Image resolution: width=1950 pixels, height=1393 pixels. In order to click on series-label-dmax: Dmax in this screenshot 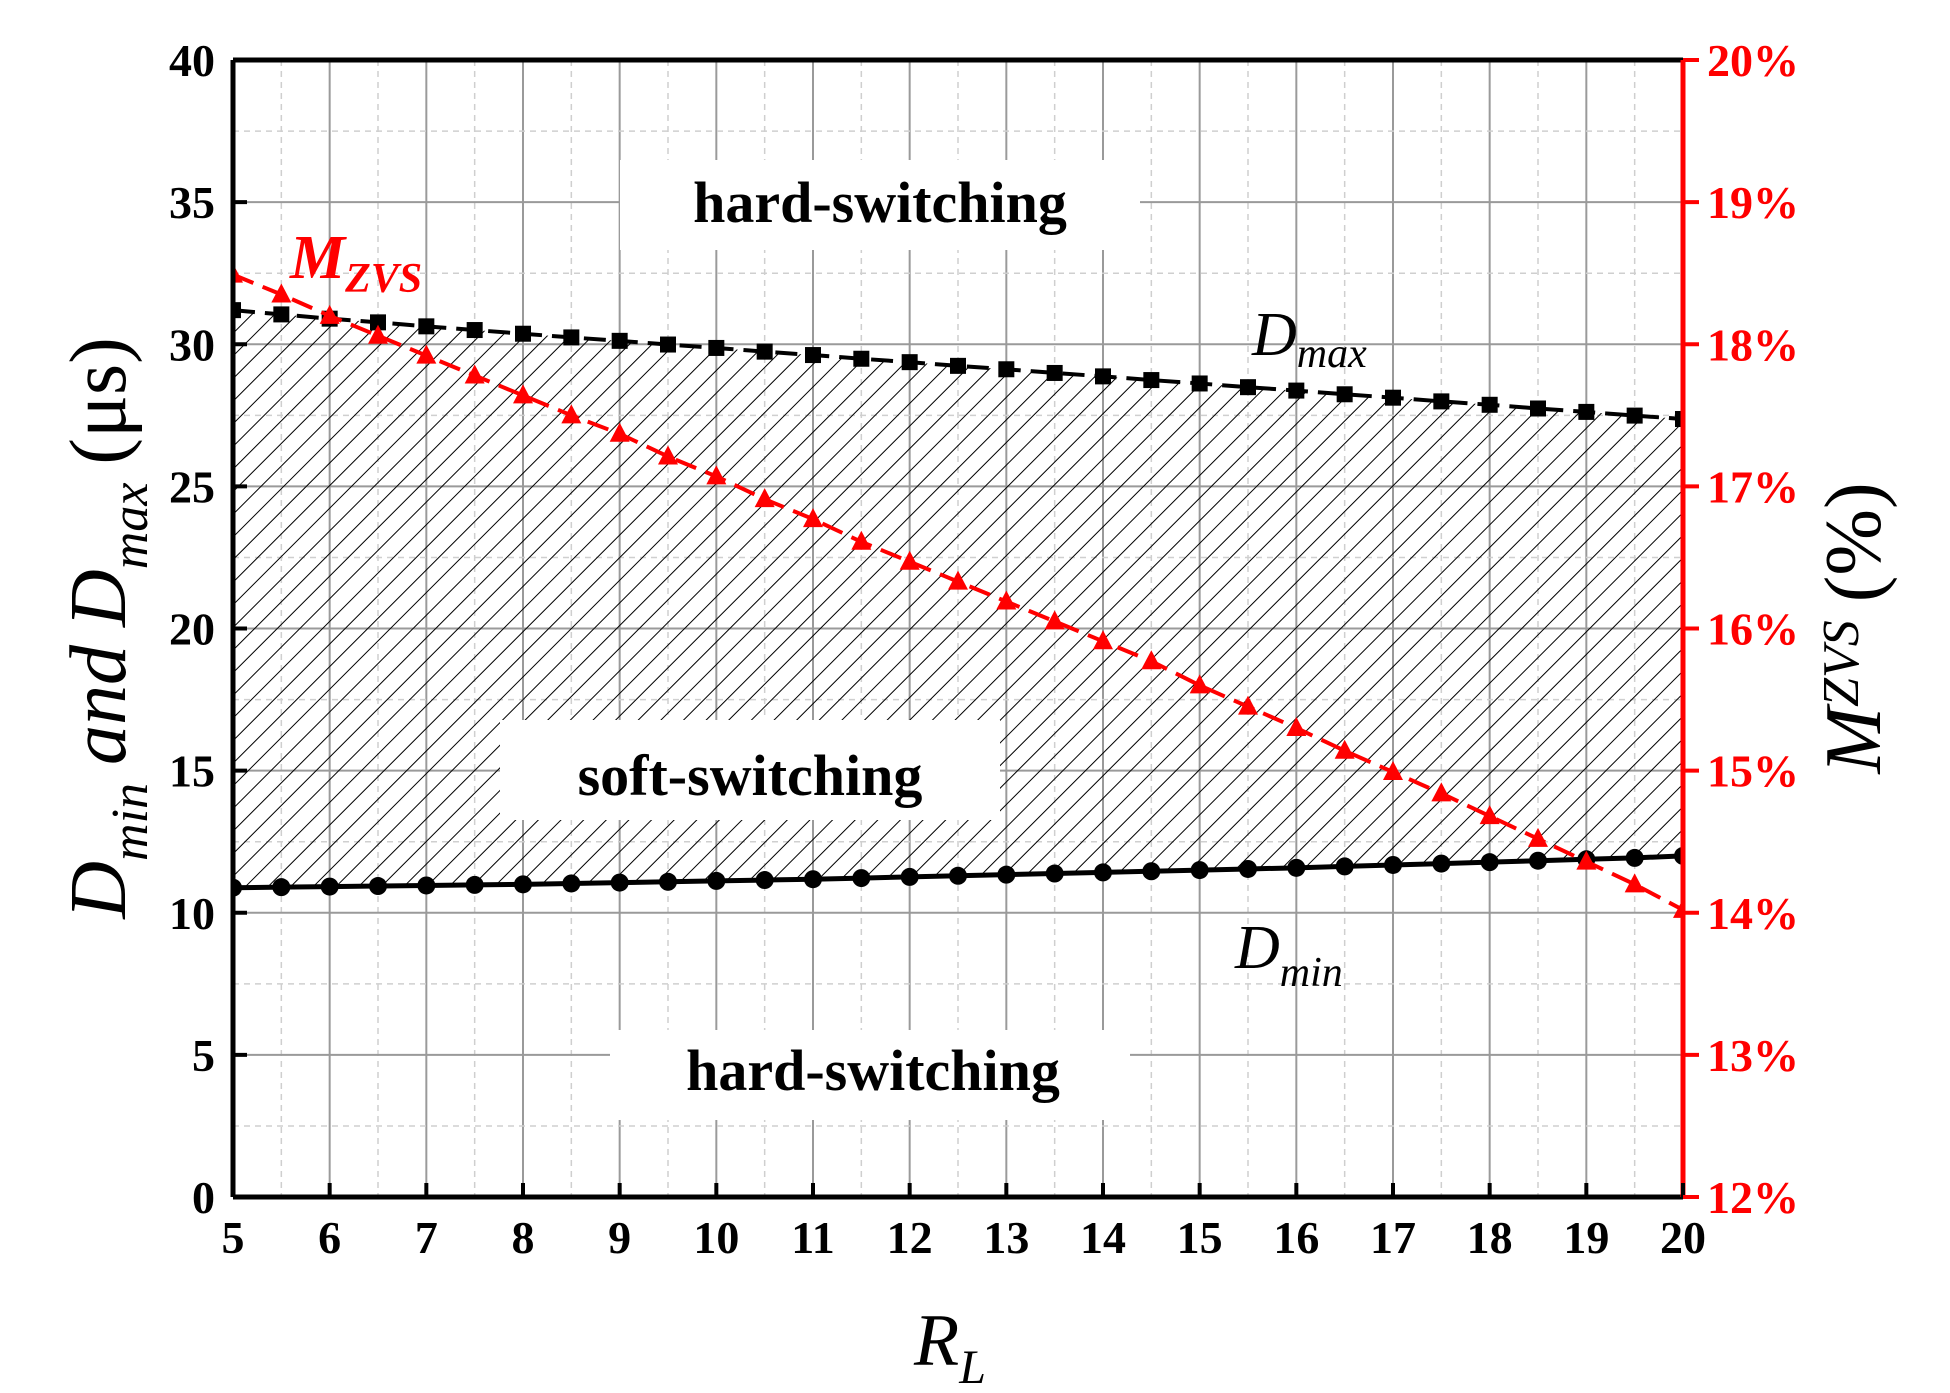, I will do `click(1309, 339)`.